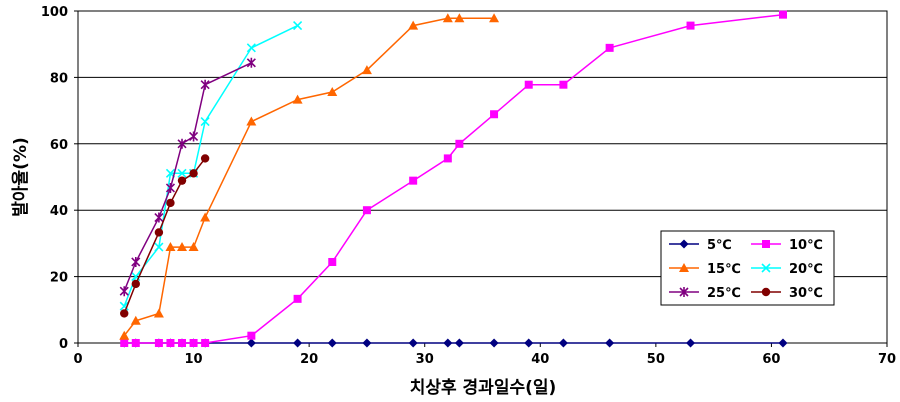 The width and height of the screenshot is (900, 402). What do you see at coordinates (59, 145) in the screenshot?
I see `y-tick-label: 60` at bounding box center [59, 145].